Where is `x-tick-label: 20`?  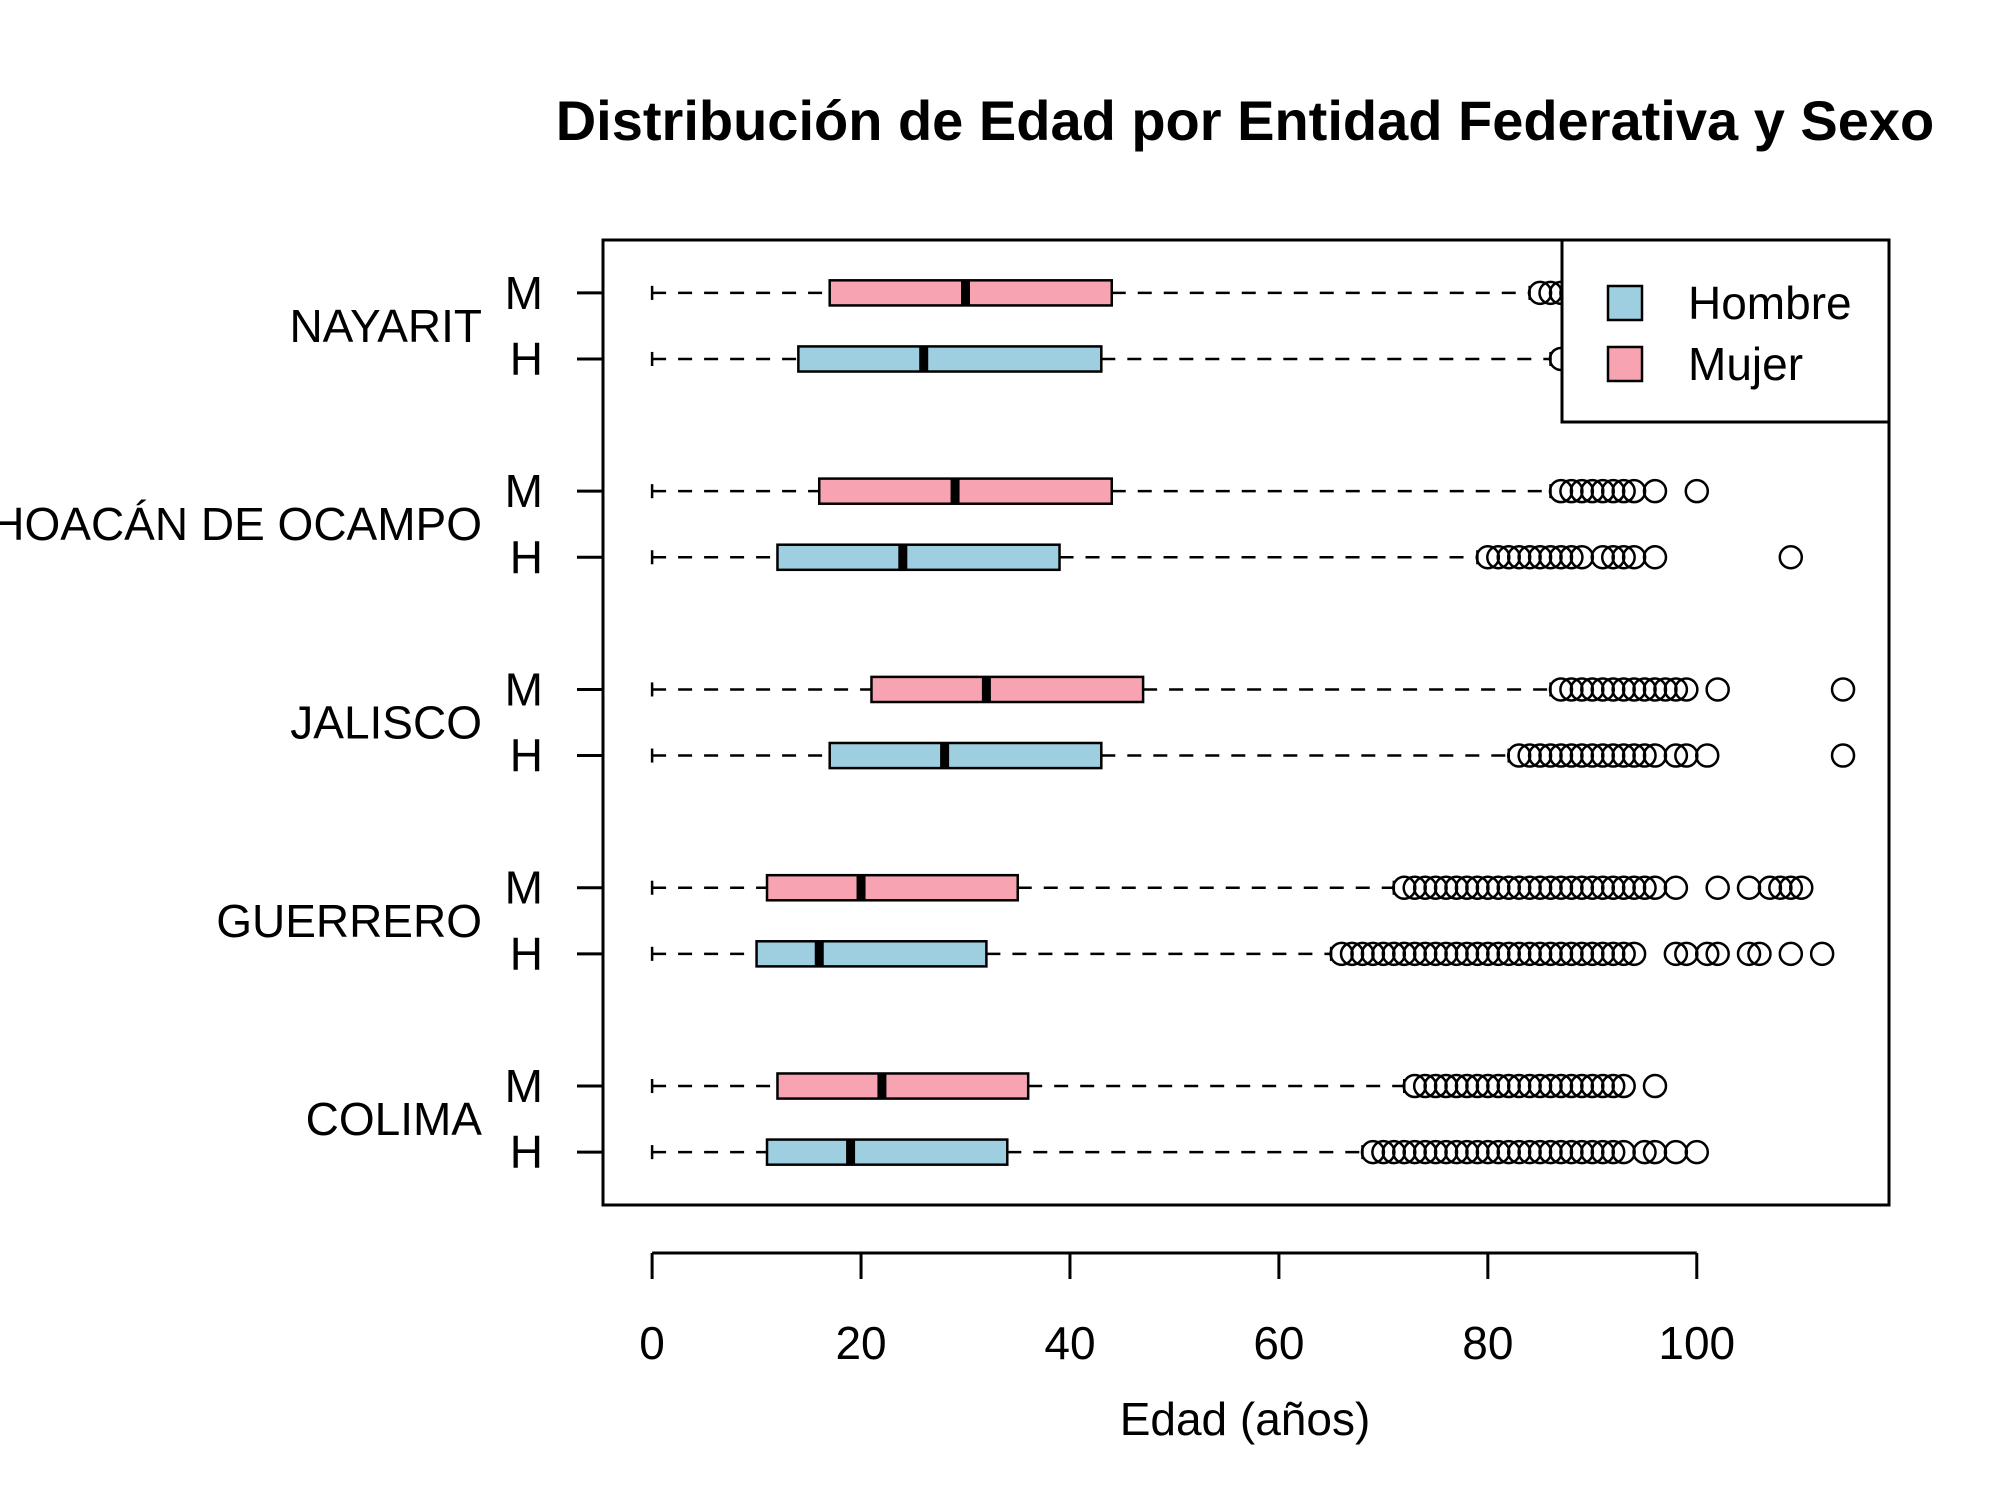 x-tick-label: 20 is located at coordinates (860, 1343).